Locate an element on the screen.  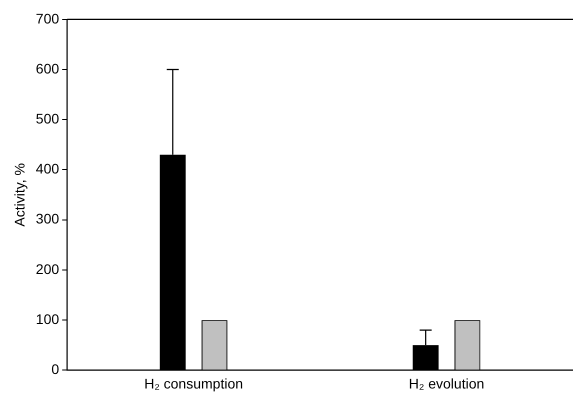
y-tick-label: 200 is located at coordinates (48, 268).